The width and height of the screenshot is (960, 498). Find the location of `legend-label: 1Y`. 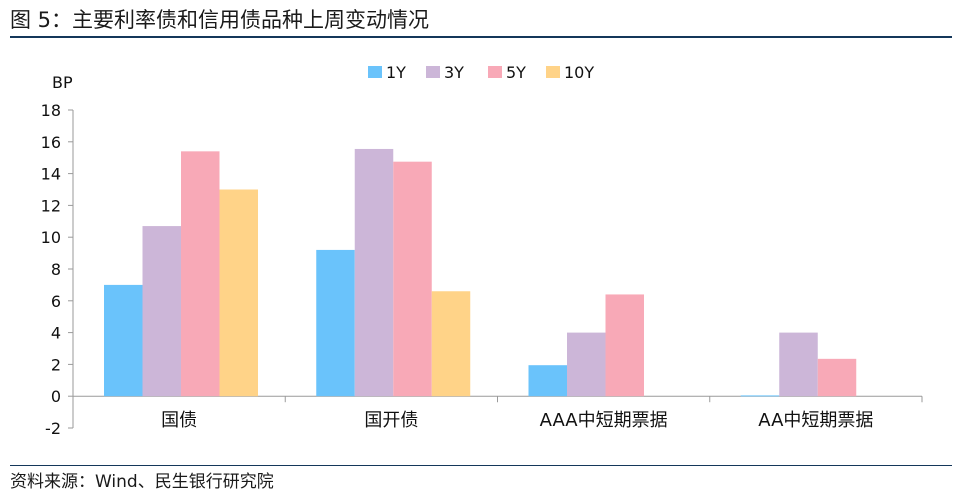

legend-label: 1Y is located at coordinates (396, 72).